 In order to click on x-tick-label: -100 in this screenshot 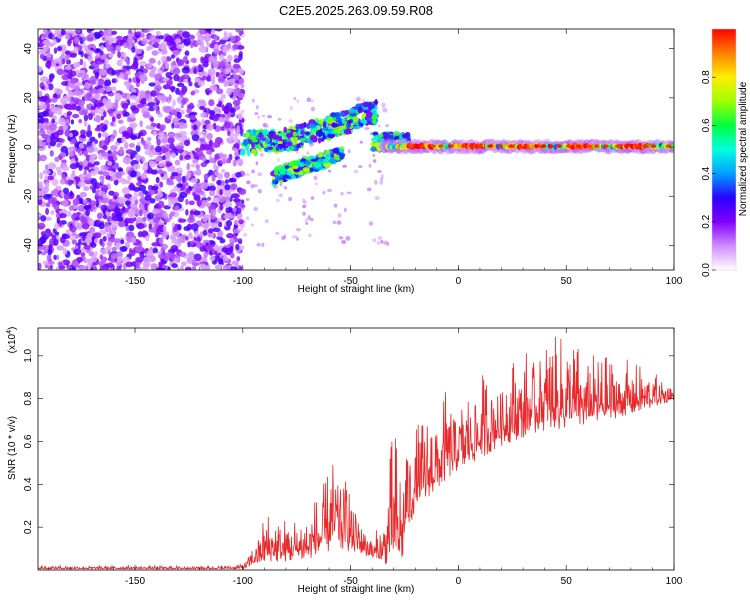, I will do `click(243, 581)`.